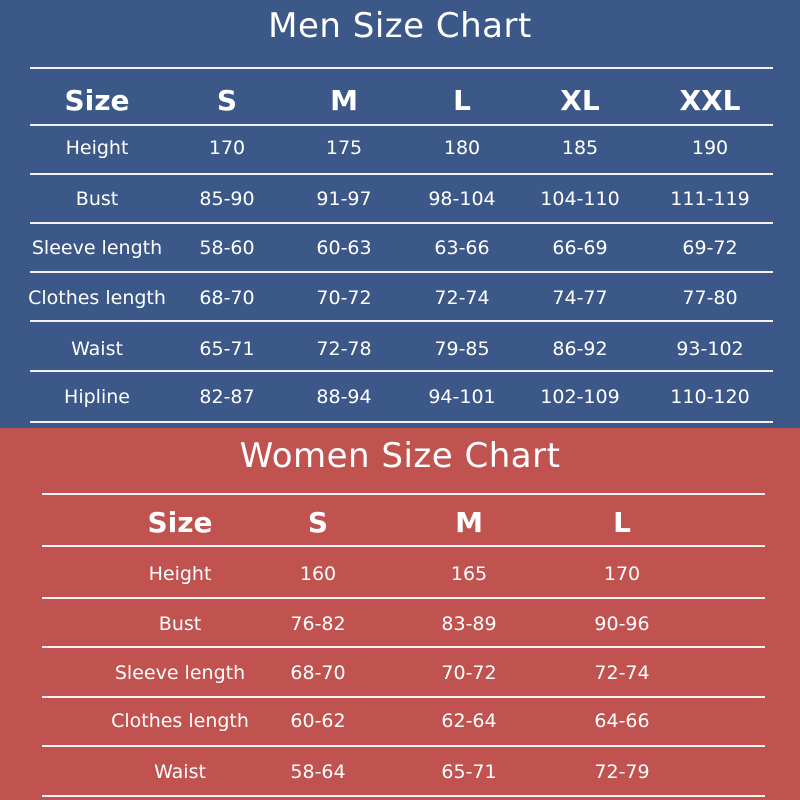 This screenshot has width=800, height=800. What do you see at coordinates (462, 397) in the screenshot?
I see `men-table-cell: 94-101` at bounding box center [462, 397].